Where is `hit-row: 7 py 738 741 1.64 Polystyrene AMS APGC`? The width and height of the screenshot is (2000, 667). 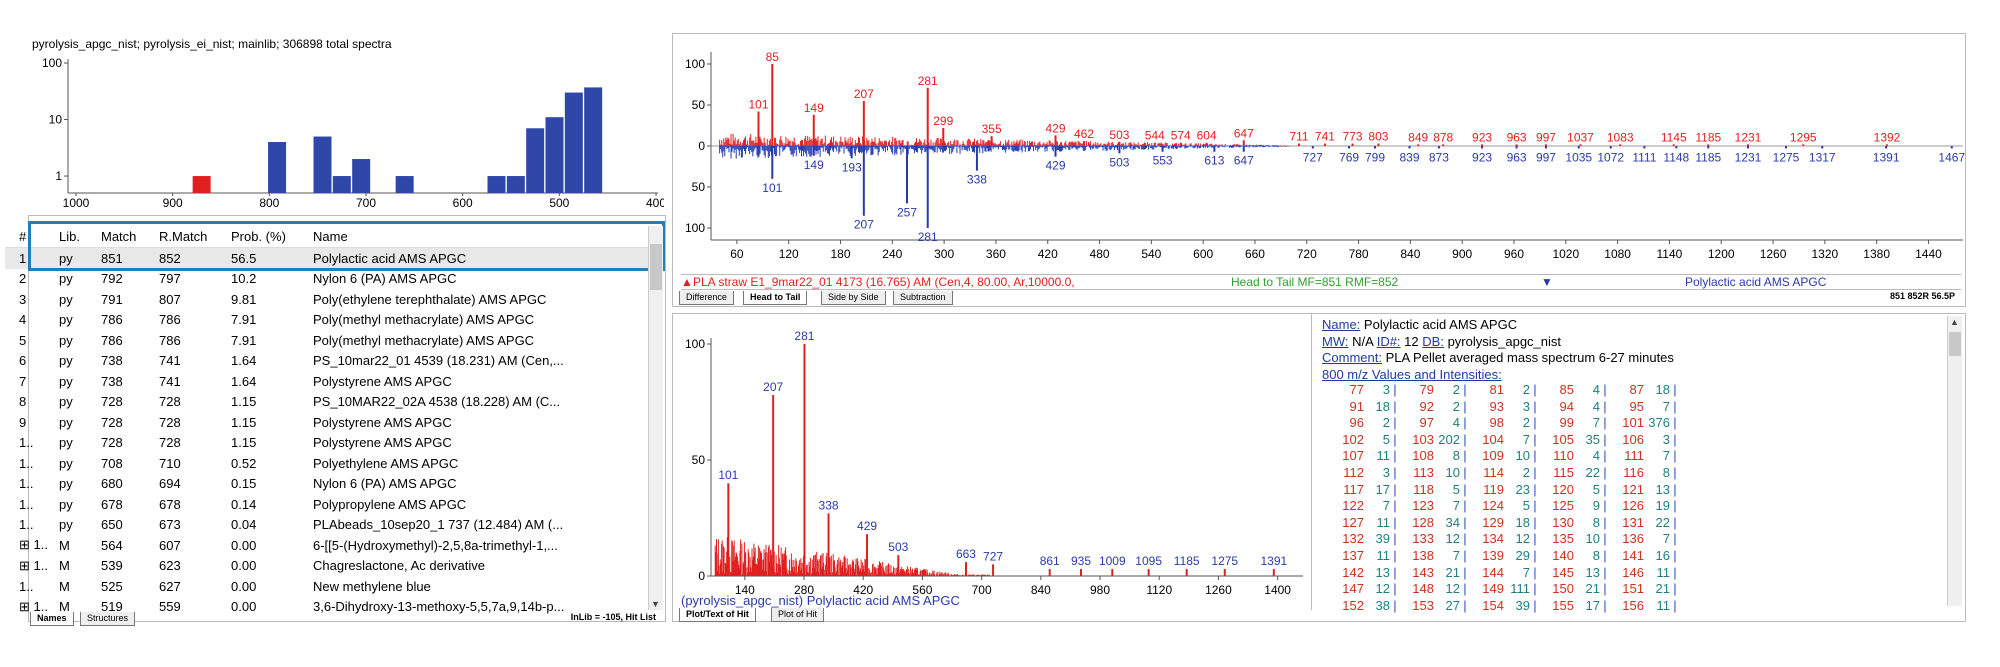 hit-row: 7 py 738 741 1.64 Polystyrene AMS APGC is located at coordinates (330, 381).